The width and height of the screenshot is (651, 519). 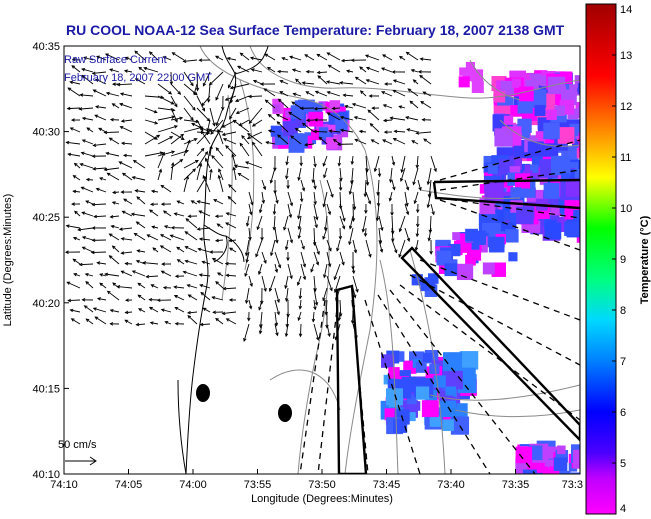 What do you see at coordinates (8, 260) in the screenshot?
I see `y-axis-label: Latitude (Degrees:Minutes)` at bounding box center [8, 260].